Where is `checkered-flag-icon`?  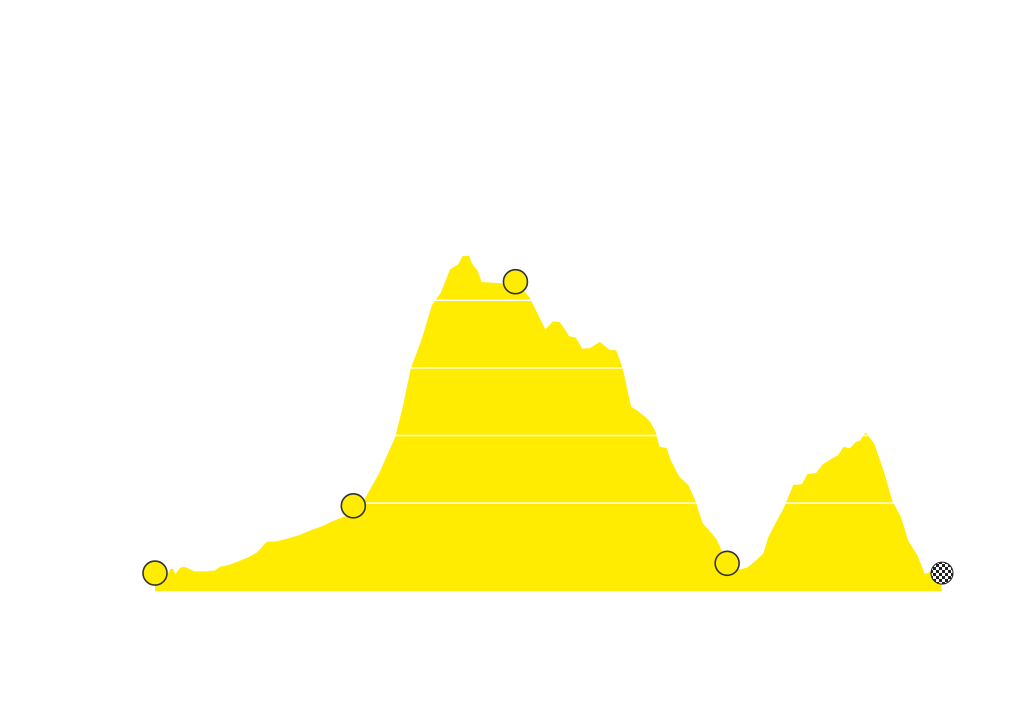
checkered-flag-icon is located at coordinates (942, 573).